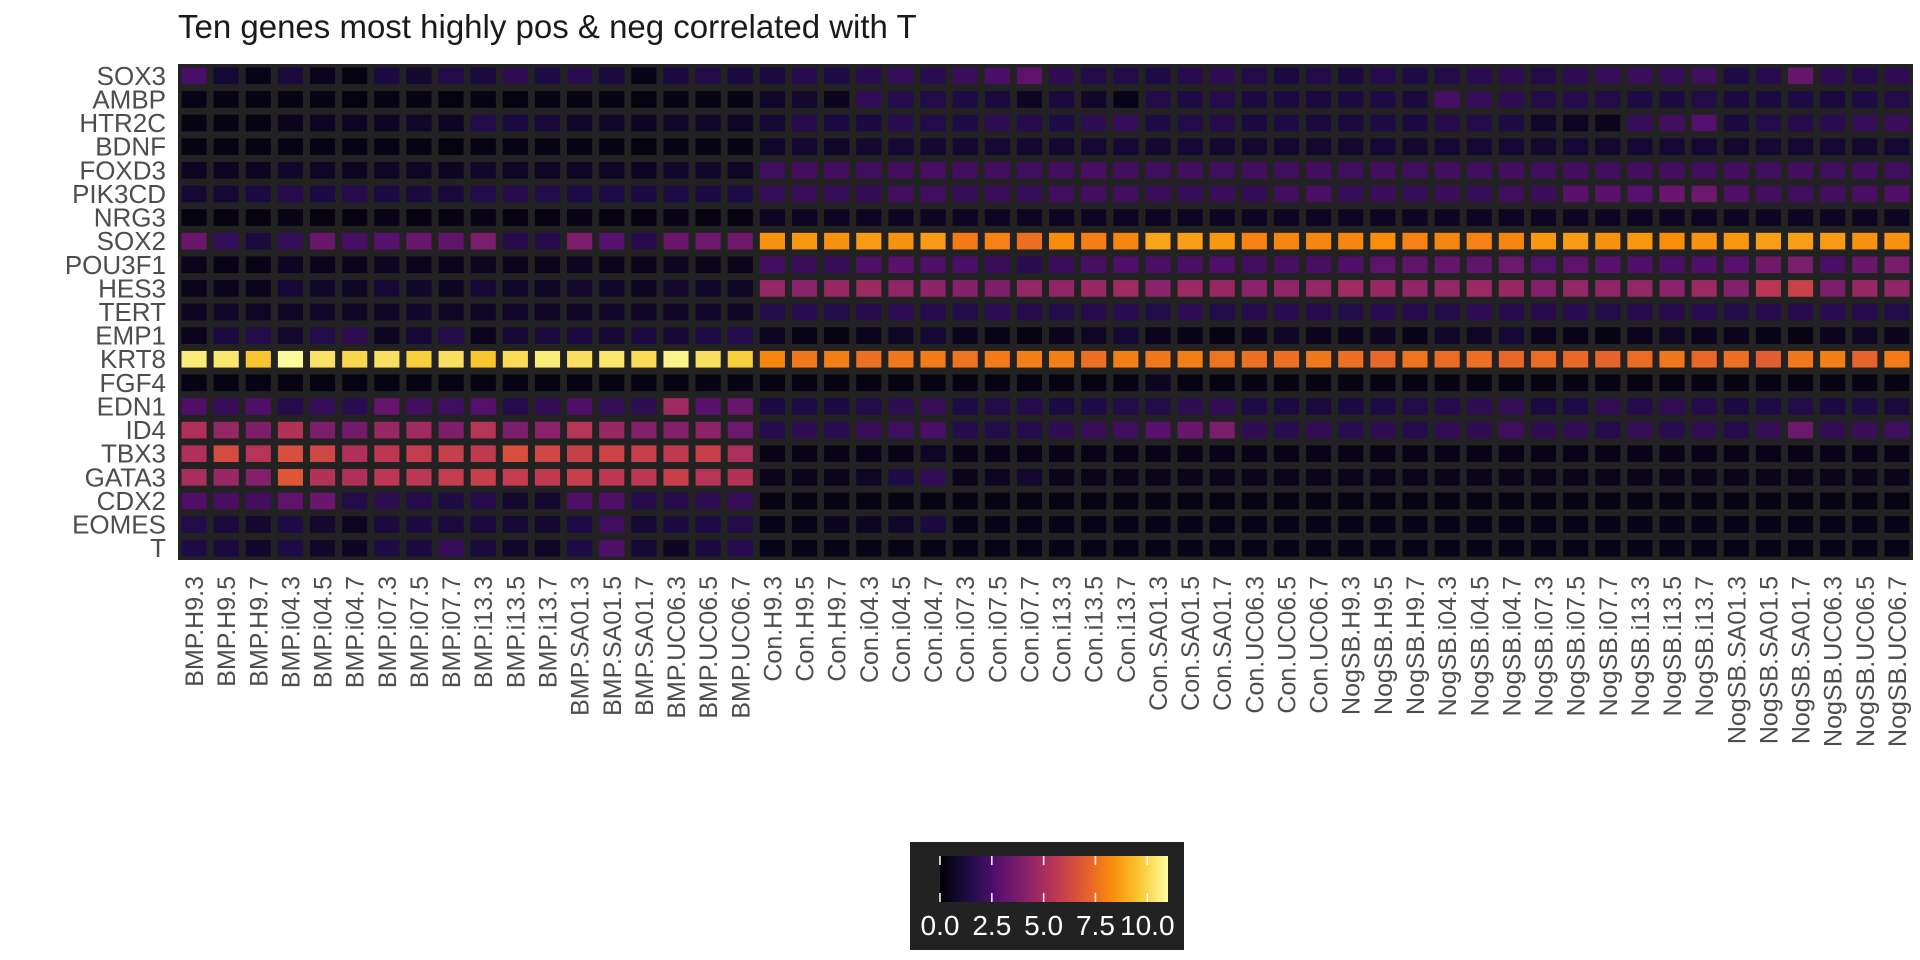  Describe the element at coordinates (966, 629) in the screenshot. I see `column-label: Con.i07.3` at that location.